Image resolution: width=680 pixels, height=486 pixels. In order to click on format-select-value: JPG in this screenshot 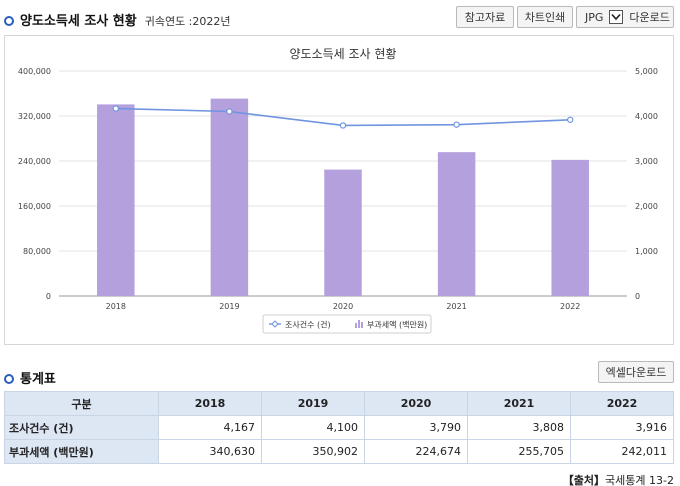, I will do `click(594, 17)`.